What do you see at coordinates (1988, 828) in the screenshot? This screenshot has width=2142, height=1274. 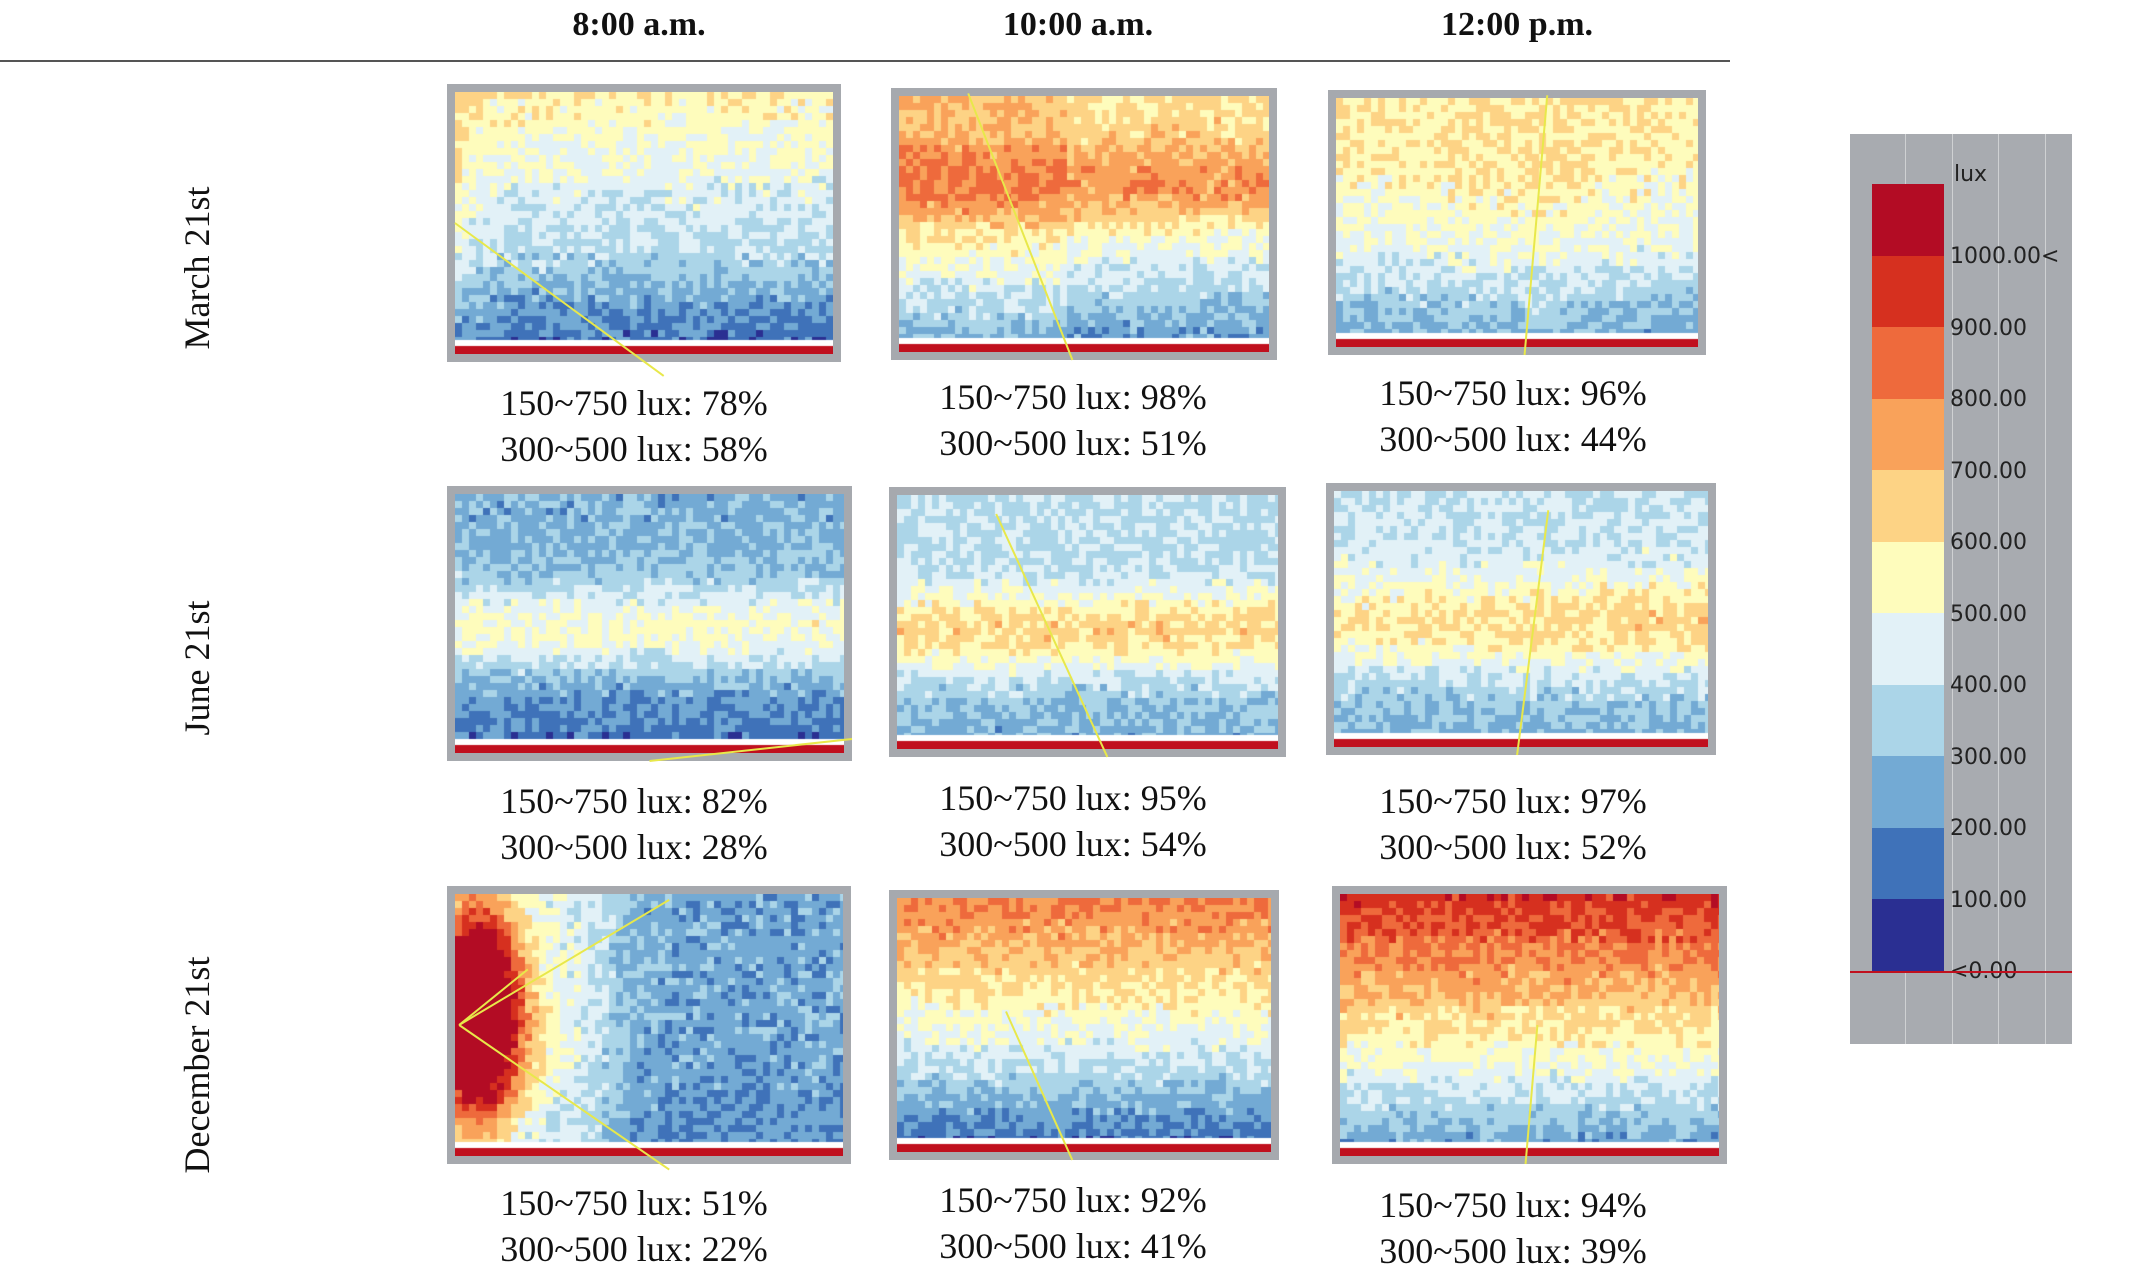 I see `legend-tick-label: 200.00` at bounding box center [1988, 828].